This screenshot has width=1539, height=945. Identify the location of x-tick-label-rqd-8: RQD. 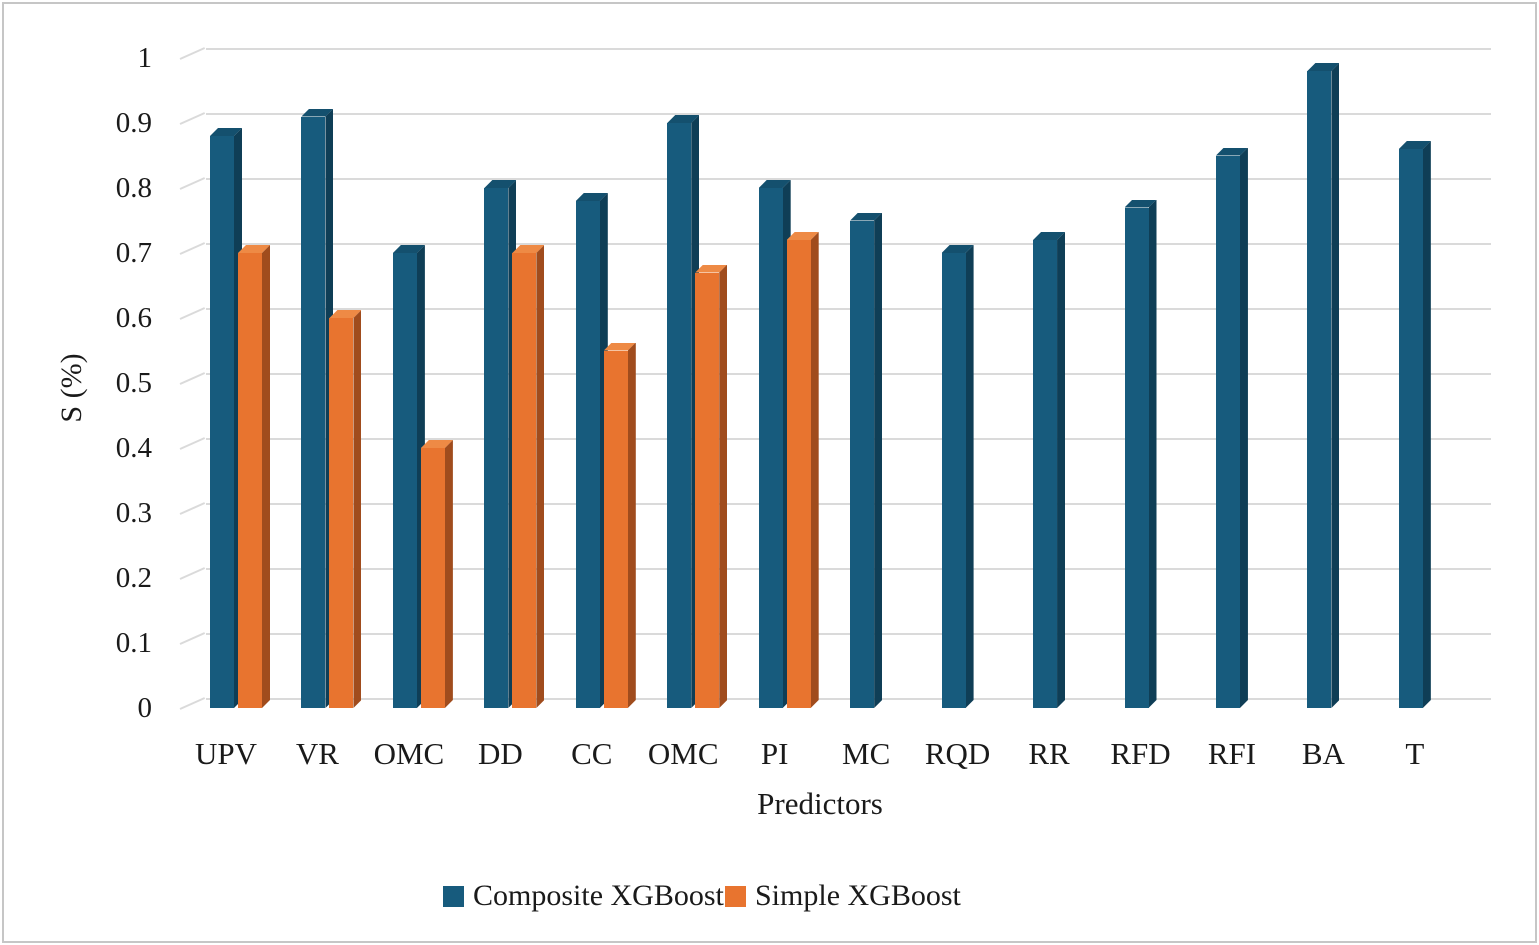
(957, 753).